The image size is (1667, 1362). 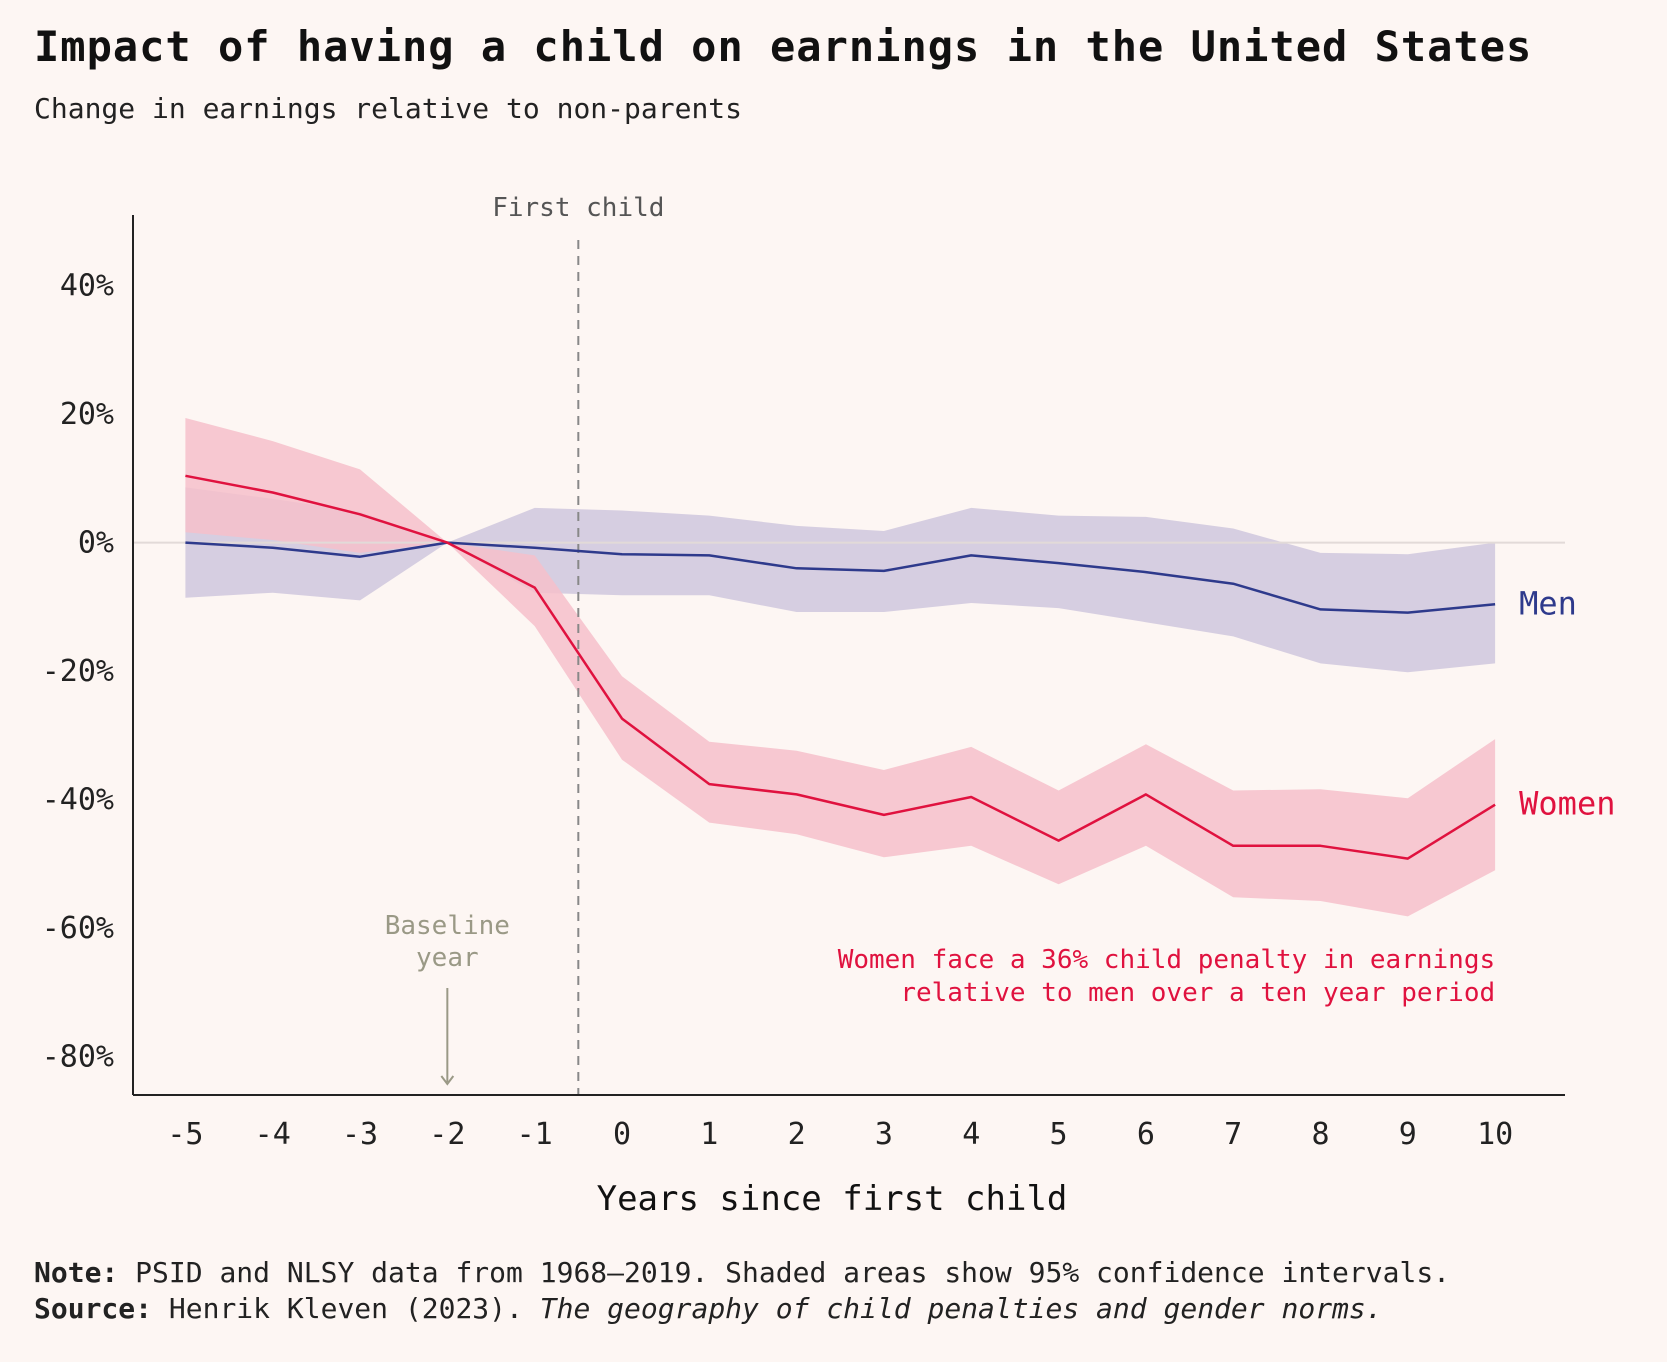 I want to click on x-tick-label: 0, so click(x=622, y=1134).